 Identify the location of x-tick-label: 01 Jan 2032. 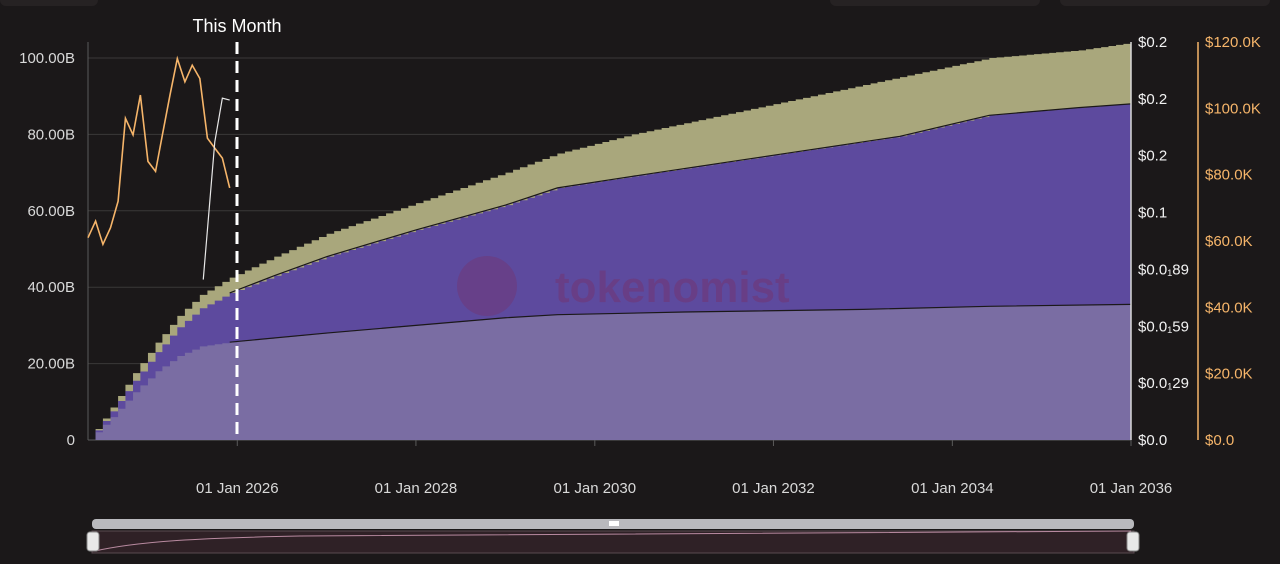
(773, 488).